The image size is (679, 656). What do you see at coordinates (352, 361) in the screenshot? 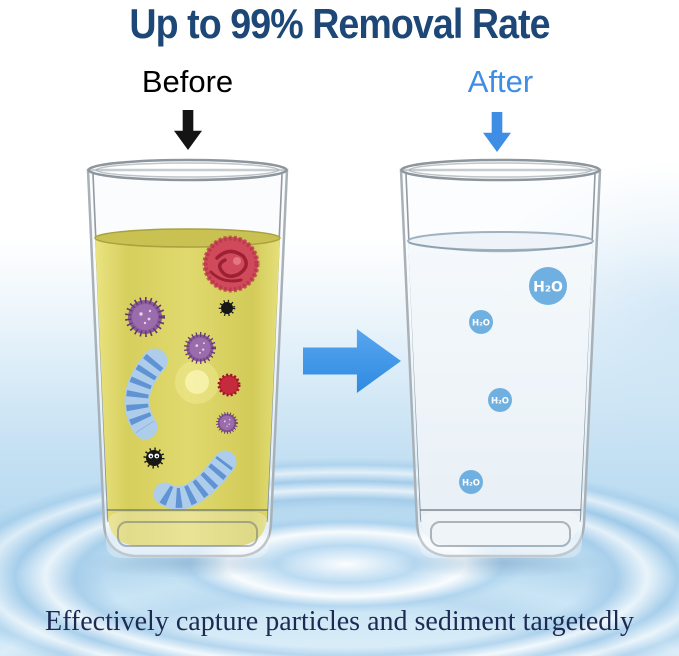
I see `before-to-after-arrow-icon` at bounding box center [352, 361].